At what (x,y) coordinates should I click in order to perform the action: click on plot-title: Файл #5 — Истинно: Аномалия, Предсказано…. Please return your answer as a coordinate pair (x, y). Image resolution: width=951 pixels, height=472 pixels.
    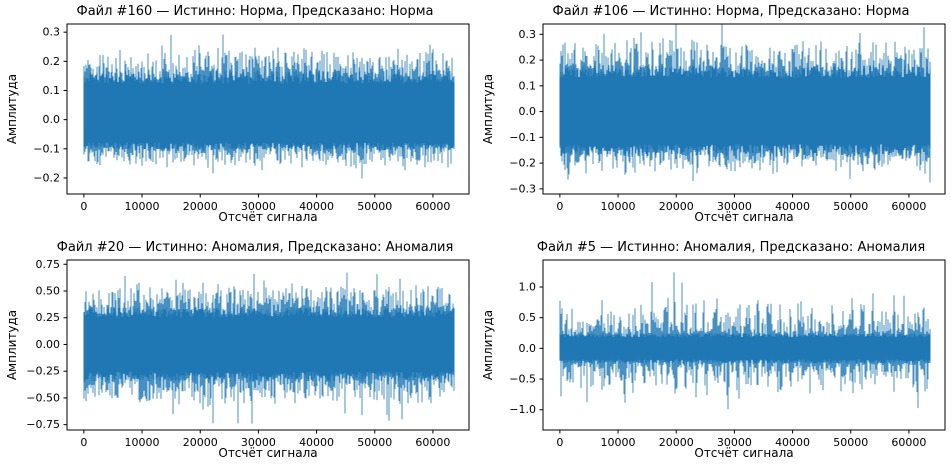
    Looking at the image, I should click on (731, 247).